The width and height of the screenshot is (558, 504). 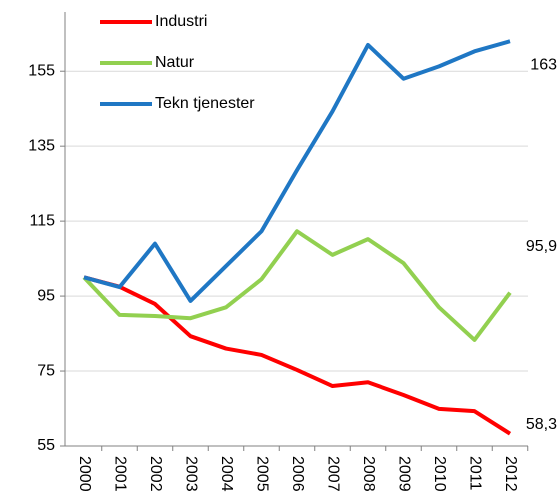 What do you see at coordinates (175, 62) in the screenshot?
I see `legend-label: Natur` at bounding box center [175, 62].